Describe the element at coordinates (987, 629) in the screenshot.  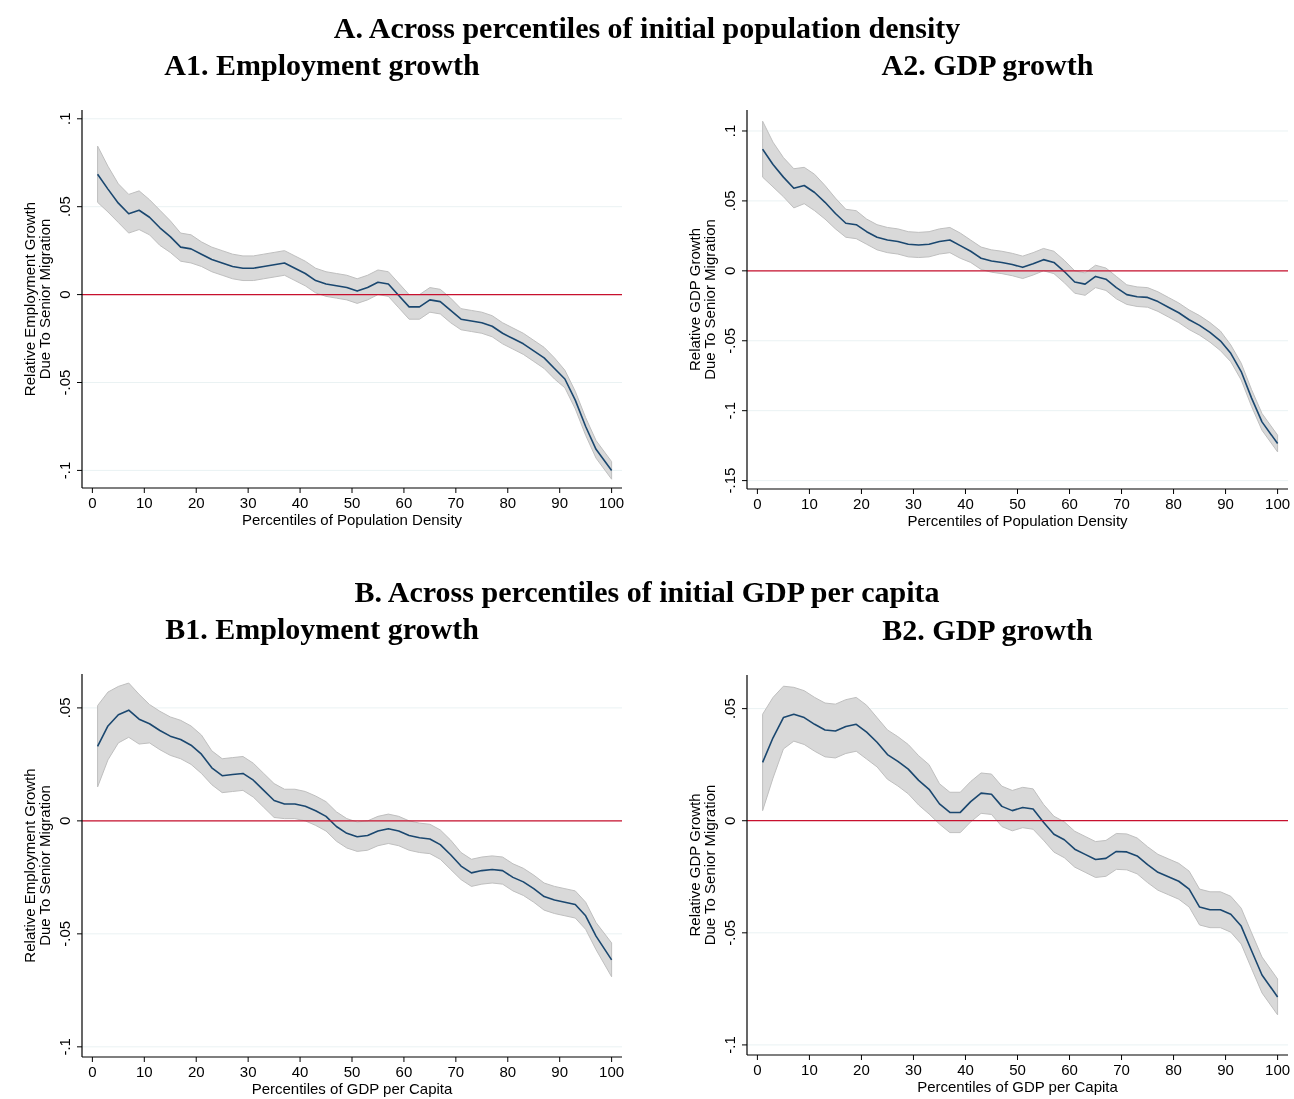
I see `chart-title: B2. GDP growth` at that location.